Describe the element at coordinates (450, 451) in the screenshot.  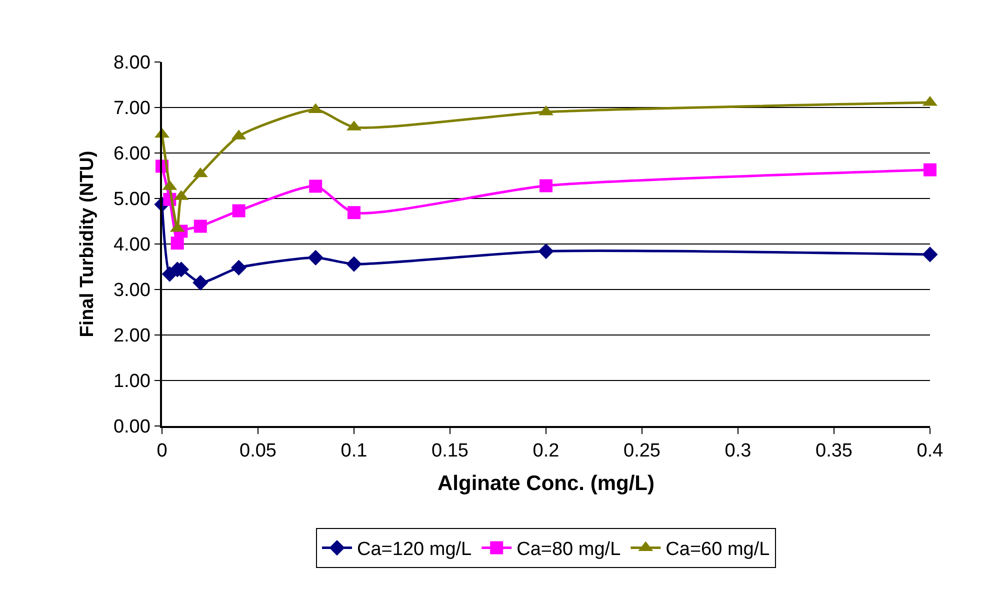
I see `x-tick-label: 0.15` at that location.